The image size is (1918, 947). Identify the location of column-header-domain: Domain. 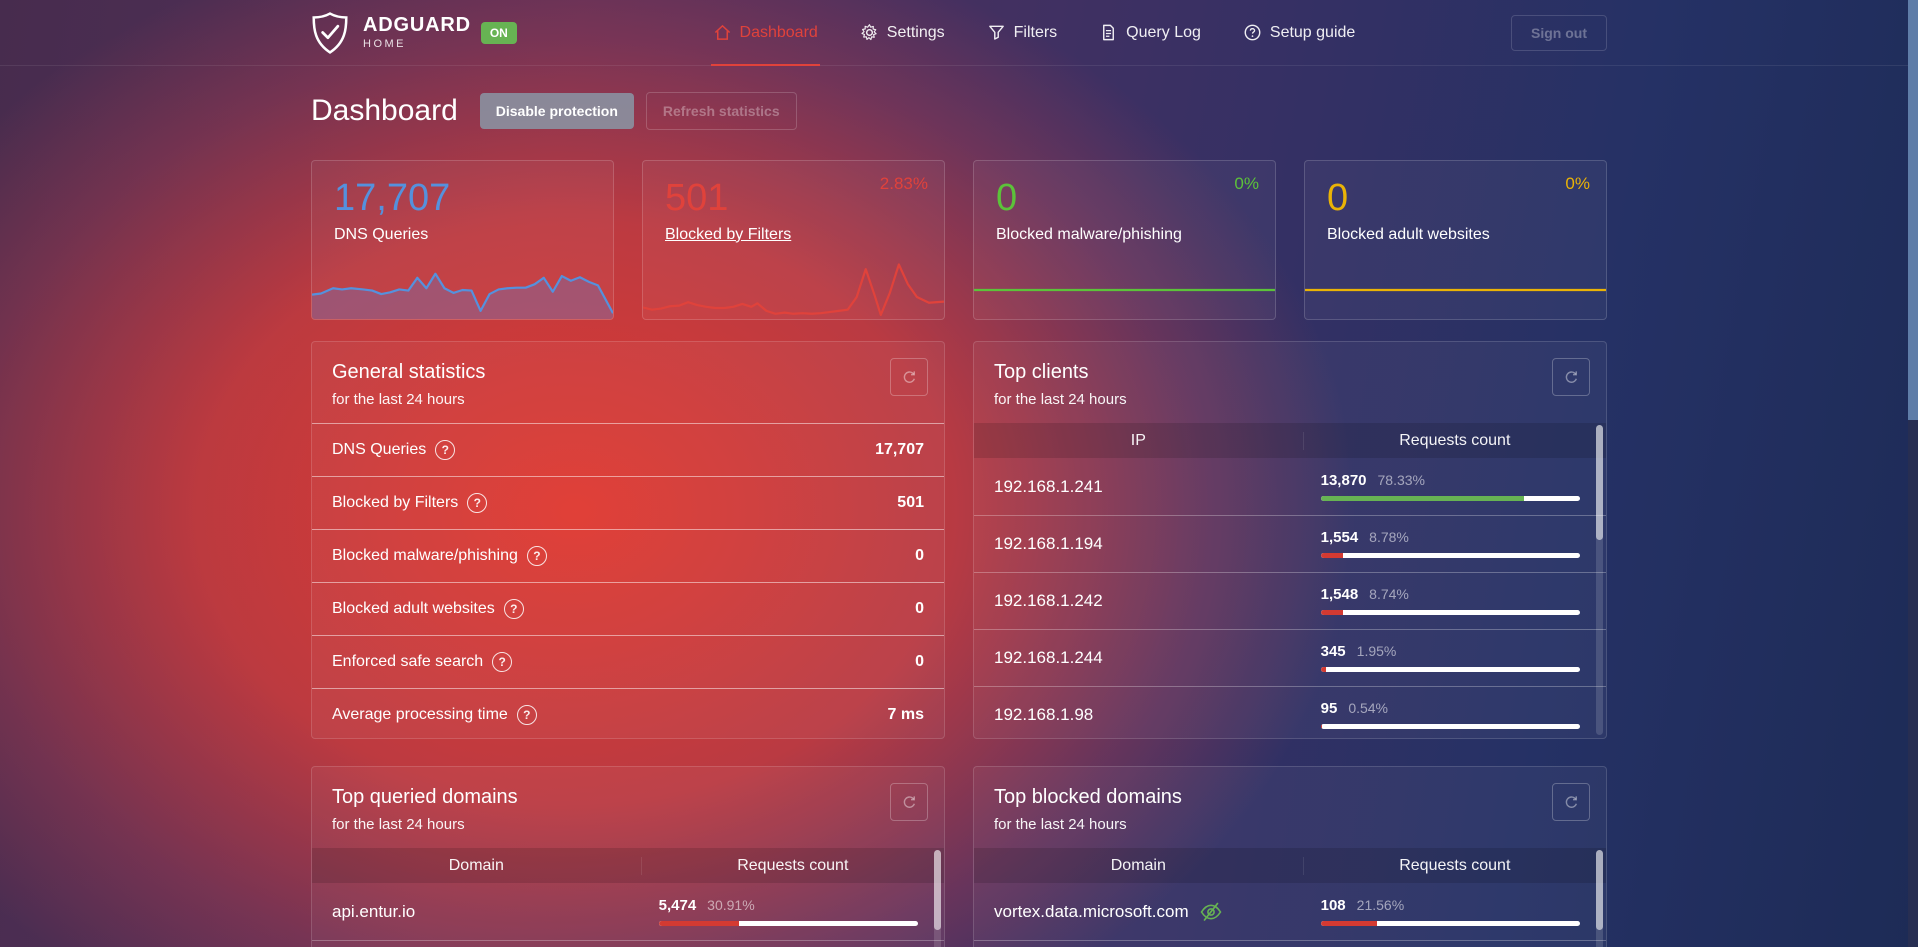
(1138, 865).